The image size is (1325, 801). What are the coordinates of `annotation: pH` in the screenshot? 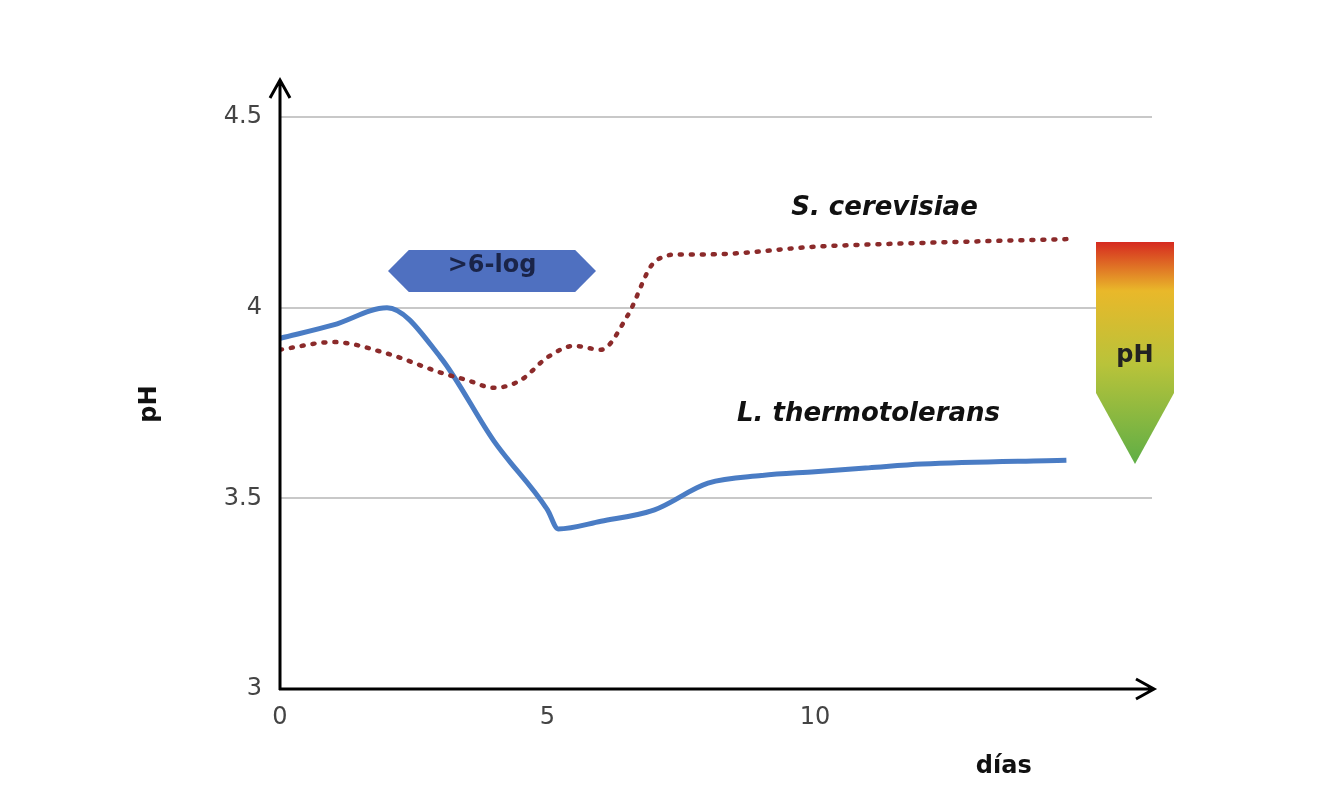 It's located at (1135, 354).